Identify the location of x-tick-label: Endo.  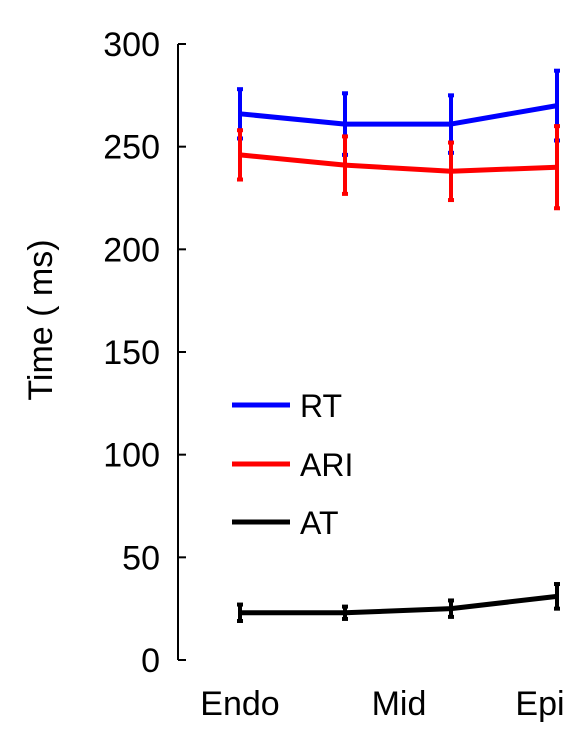
(239, 704).